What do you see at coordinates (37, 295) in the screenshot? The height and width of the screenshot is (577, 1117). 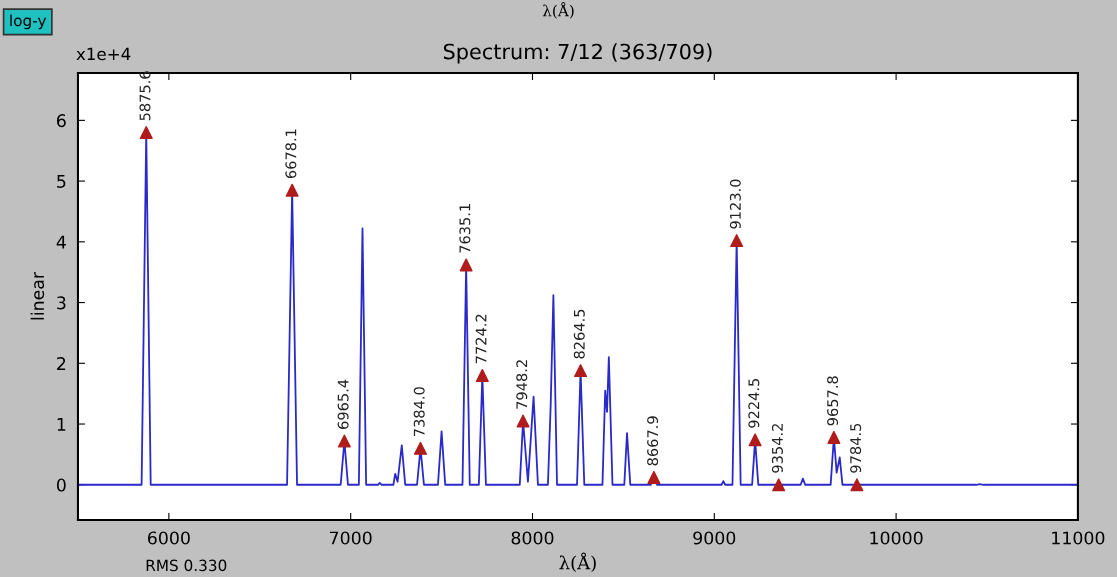 I see `y-axis-title: linear` at bounding box center [37, 295].